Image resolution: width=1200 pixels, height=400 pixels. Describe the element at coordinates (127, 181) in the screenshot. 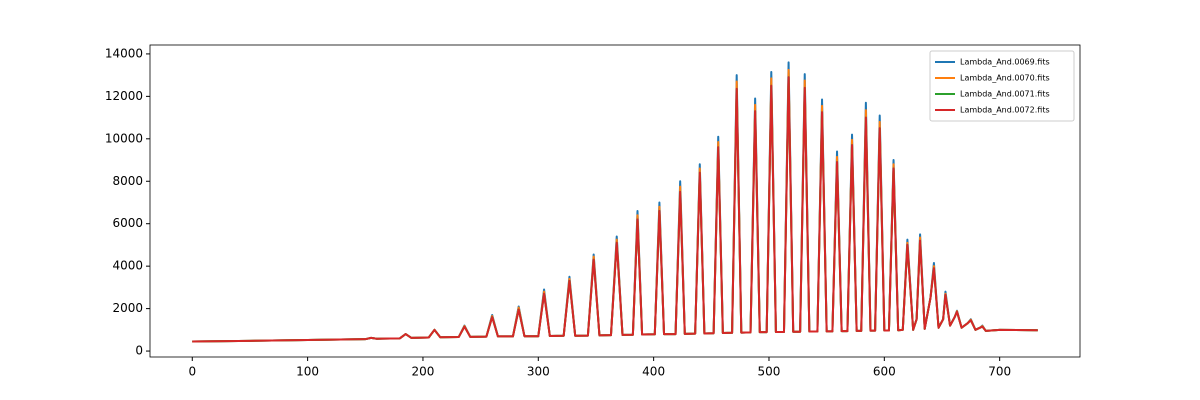

I see `y-tick-label: 8000` at that location.